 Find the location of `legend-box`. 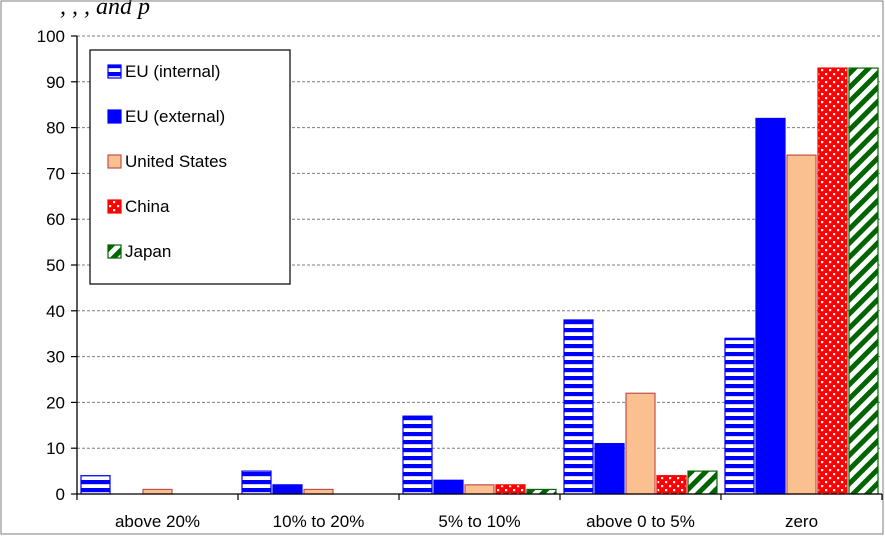

legend-box is located at coordinates (190, 167).